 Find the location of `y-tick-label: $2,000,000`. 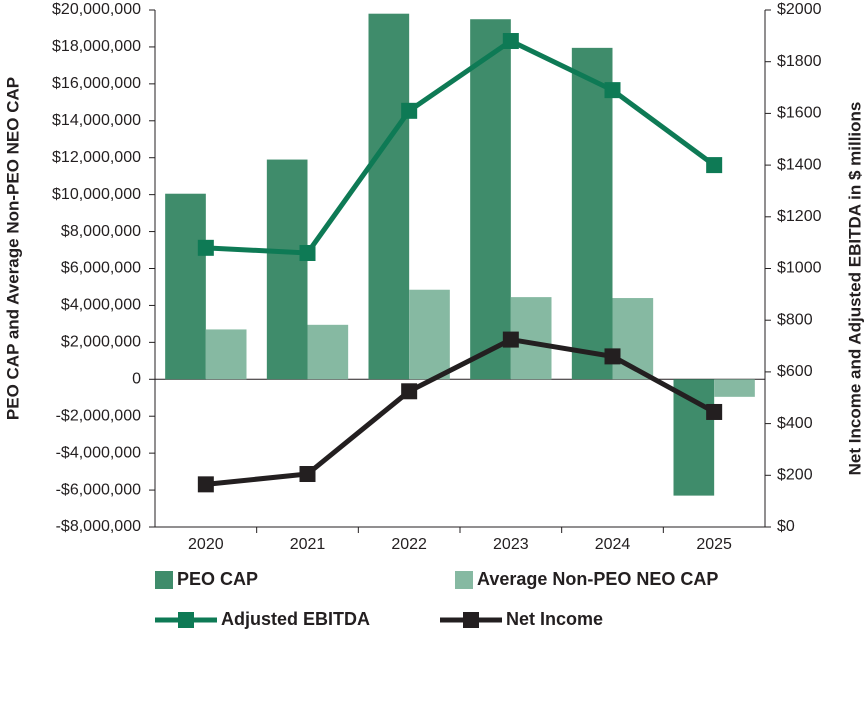

y-tick-label: $2,000,000 is located at coordinates (101, 342).